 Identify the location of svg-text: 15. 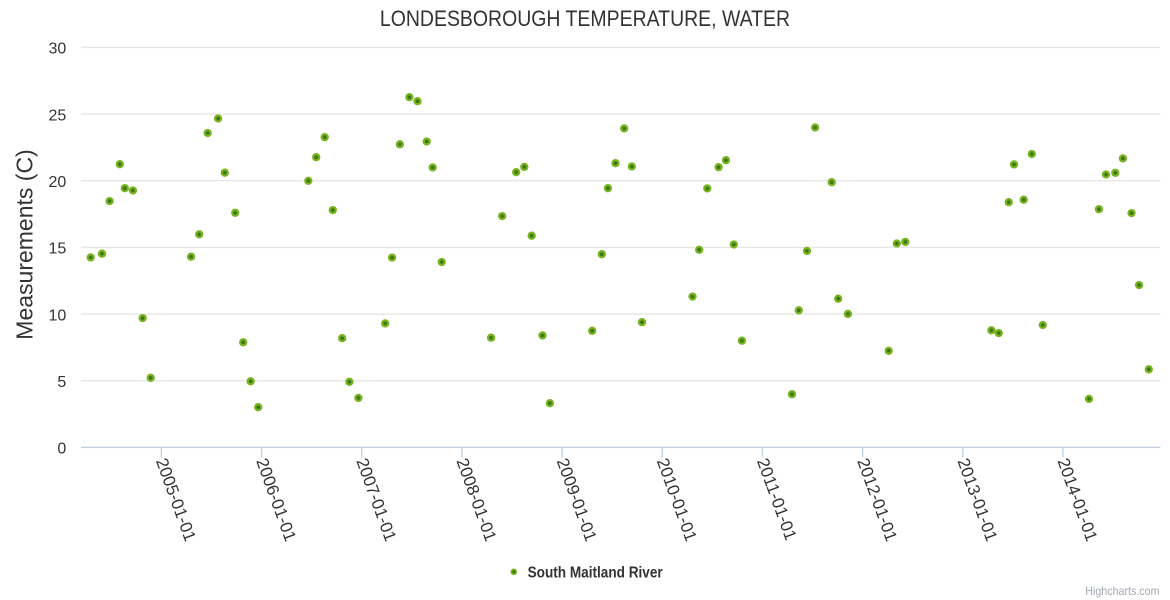
(58, 249).